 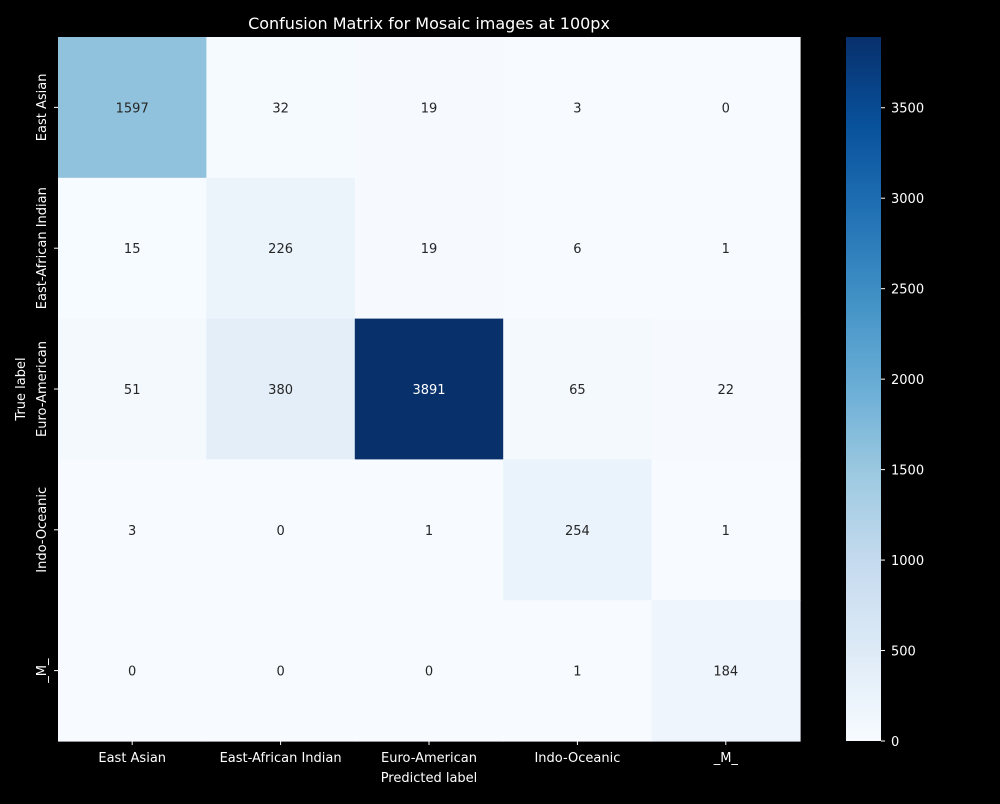 What do you see at coordinates (907, 561) in the screenshot?
I see `colorbar-tick-label: 1000` at bounding box center [907, 561].